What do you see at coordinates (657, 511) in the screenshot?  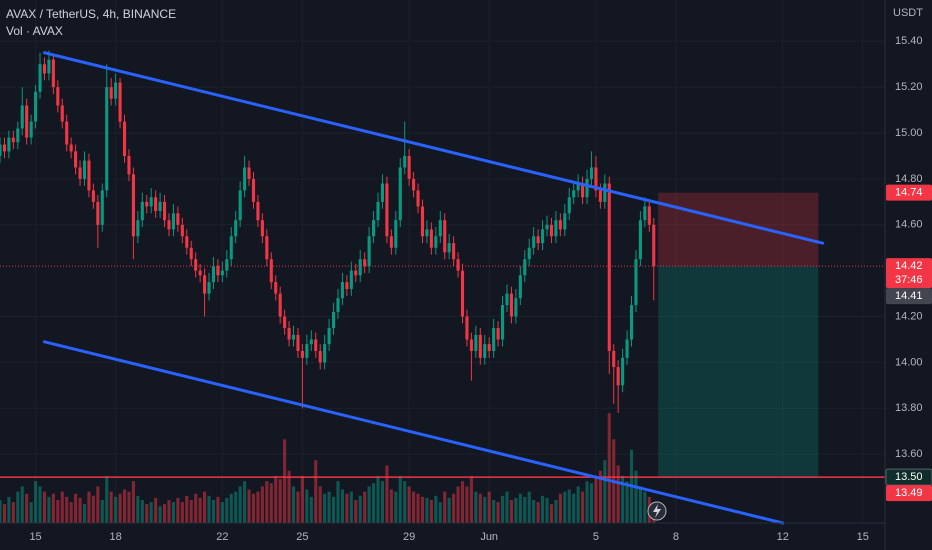 I see `alert-icon` at bounding box center [657, 511].